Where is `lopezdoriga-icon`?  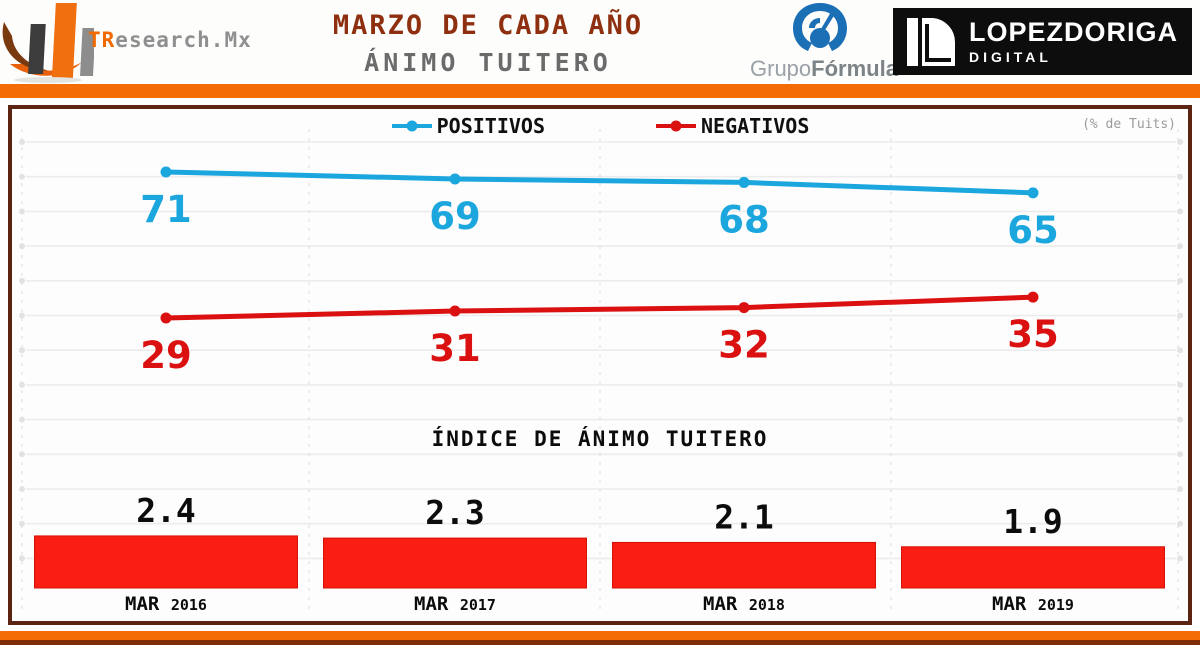
lopezdoriga-icon is located at coordinates (931, 41).